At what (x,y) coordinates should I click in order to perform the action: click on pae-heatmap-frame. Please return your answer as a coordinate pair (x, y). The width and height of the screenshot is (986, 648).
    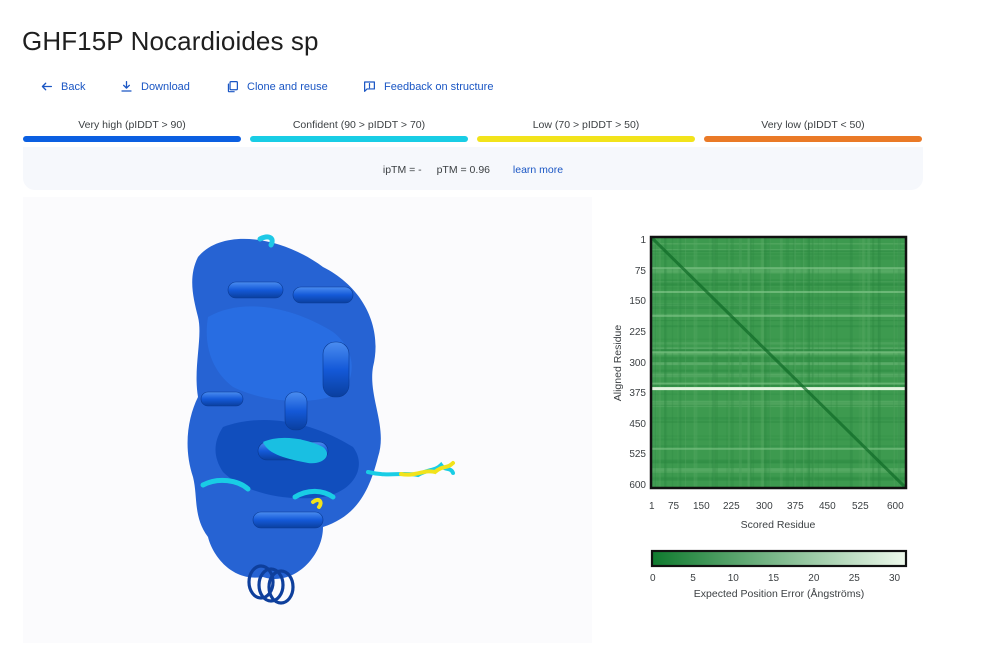
    Looking at the image, I should click on (778, 362).